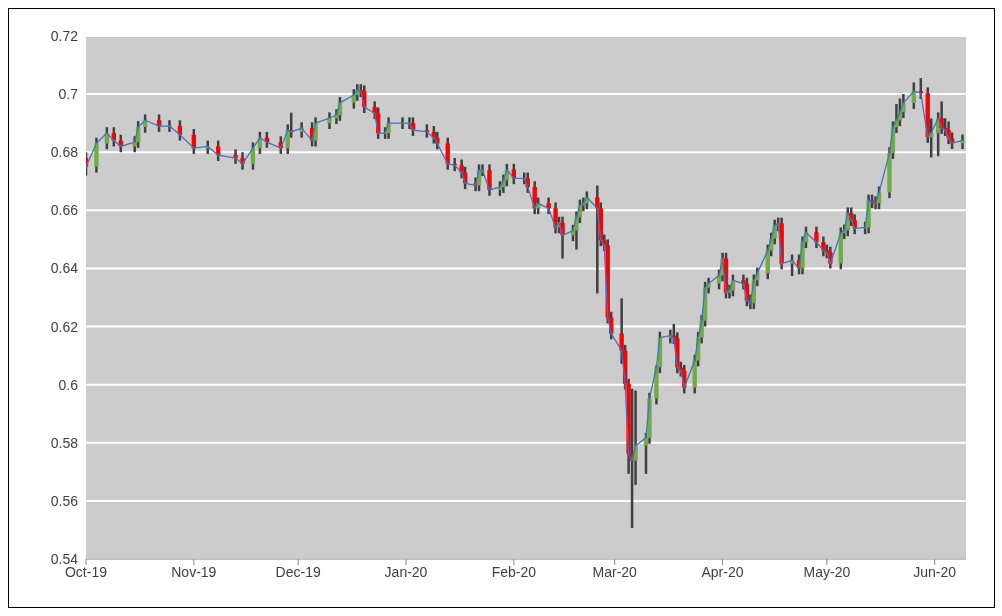  Describe the element at coordinates (64, 210) in the screenshot. I see `y-tick-label: 0.66` at that location.